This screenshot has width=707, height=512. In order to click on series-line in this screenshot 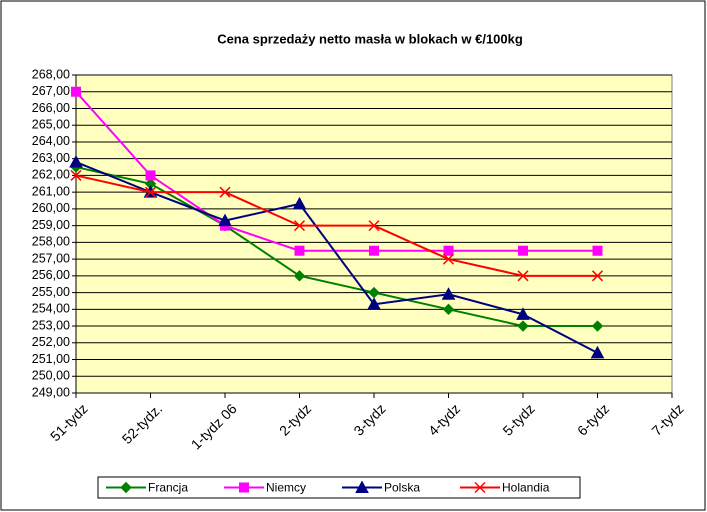, I will do `click(336, 225)`.